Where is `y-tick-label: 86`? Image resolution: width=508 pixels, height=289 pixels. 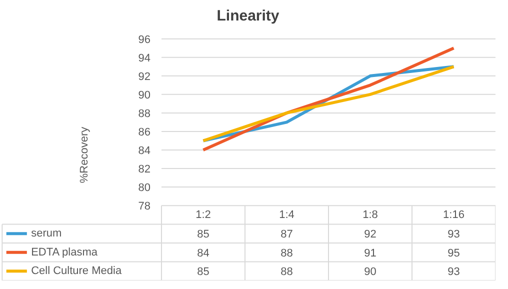 y-tick-label: 86 is located at coordinates (144, 132).